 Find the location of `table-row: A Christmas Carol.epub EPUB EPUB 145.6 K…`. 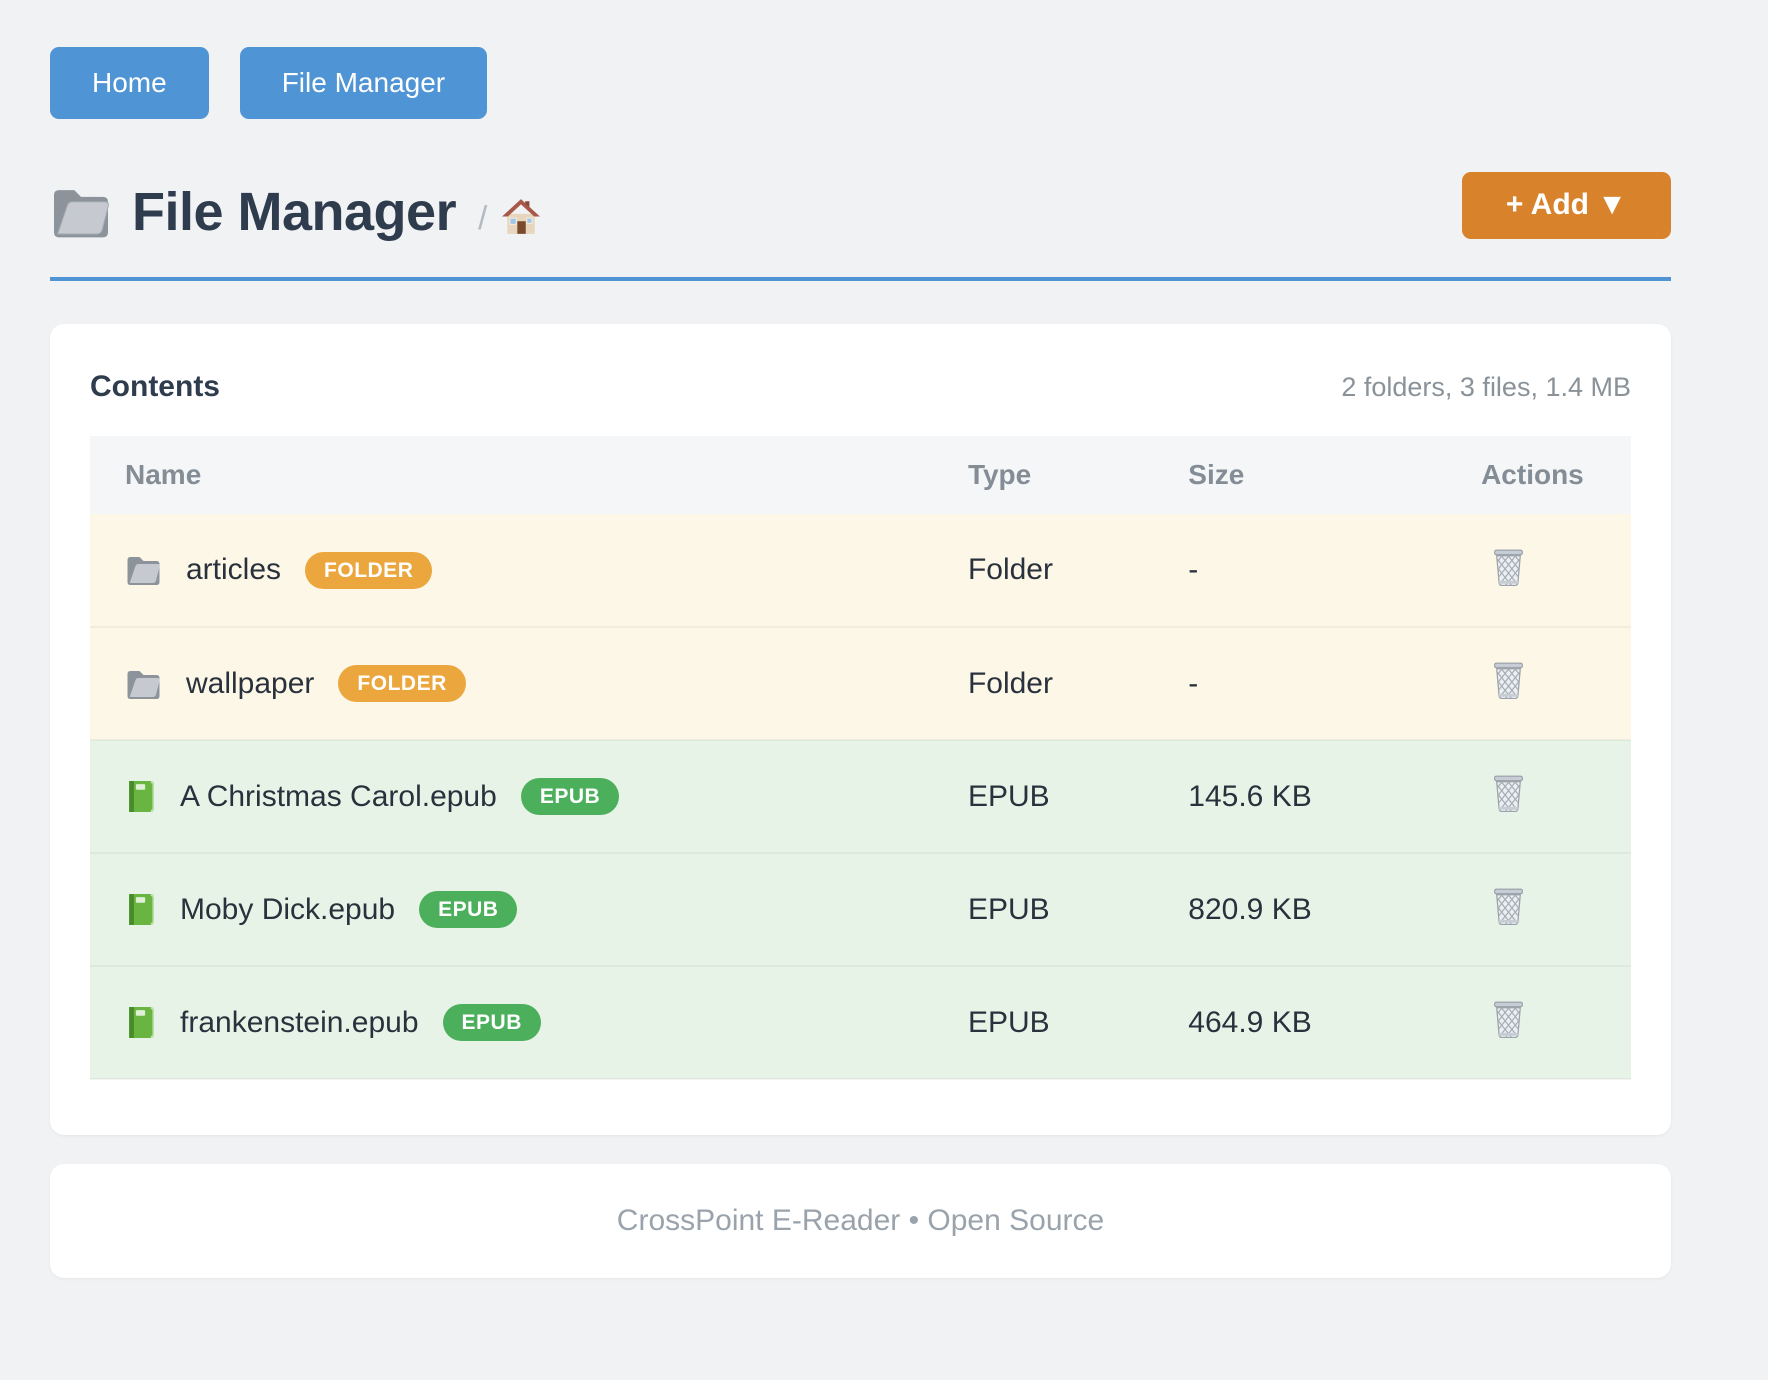

table-row: A Christmas Carol.epub EPUB EPUB 145.6 K… is located at coordinates (860, 796).